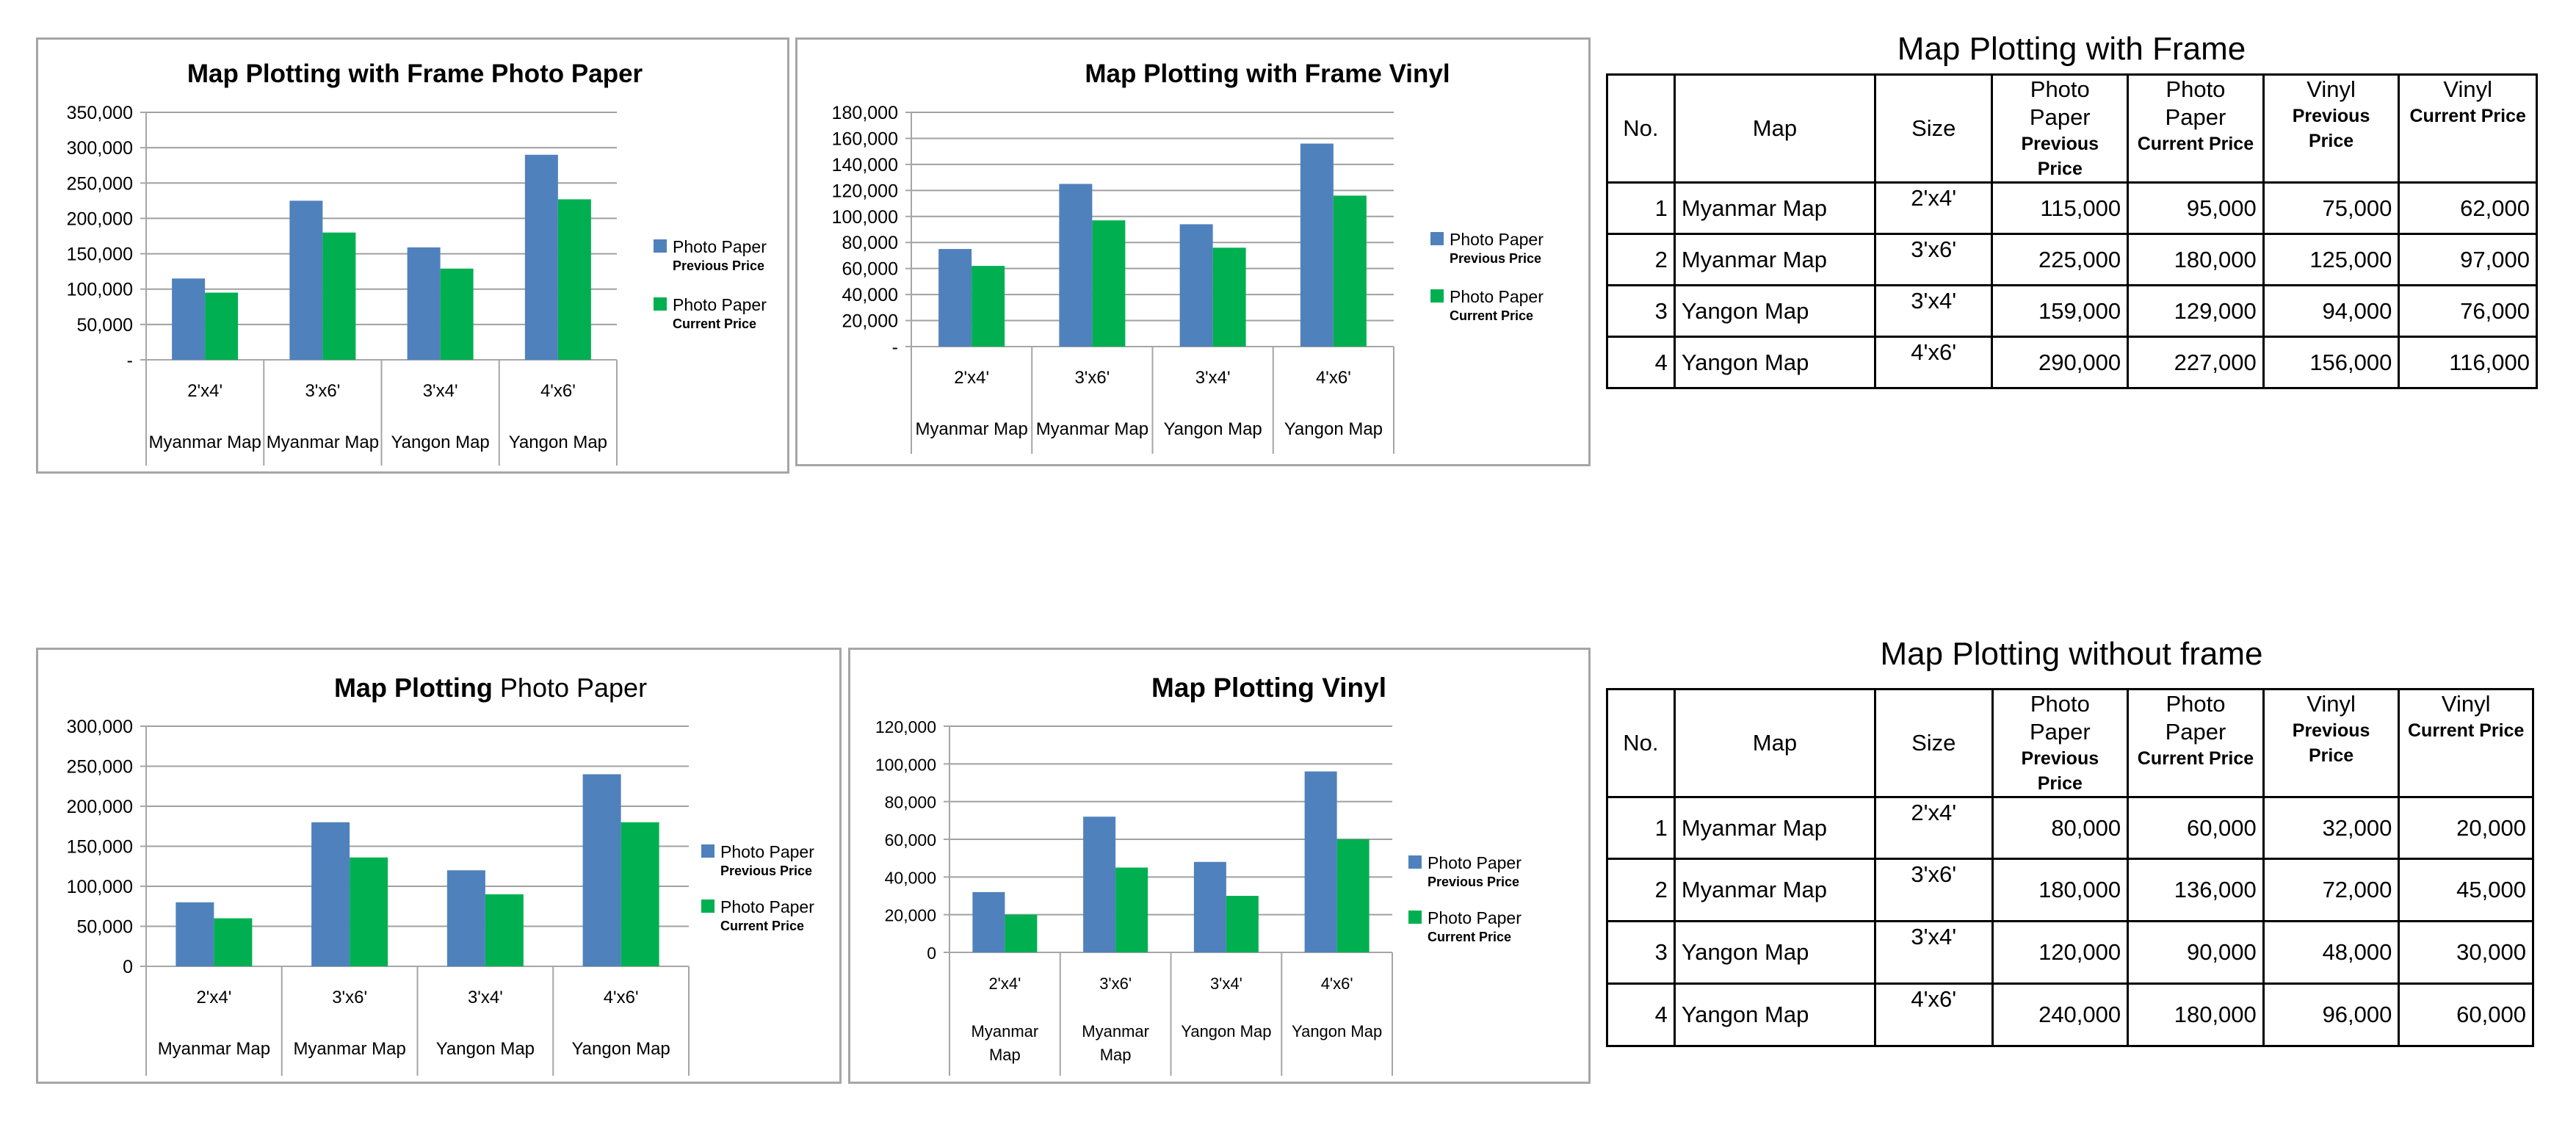  What do you see at coordinates (1934, 890) in the screenshot?
I see `cell-size: 3'x6'` at bounding box center [1934, 890].